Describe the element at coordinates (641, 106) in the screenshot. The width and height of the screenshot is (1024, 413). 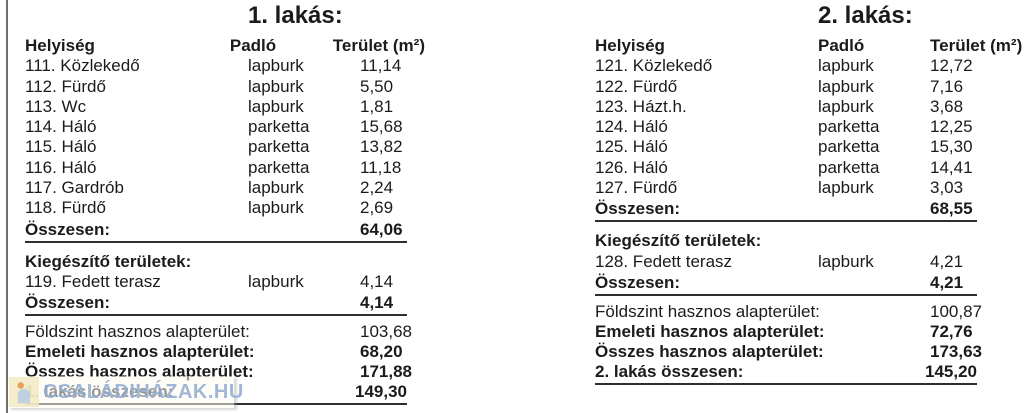
I see `room-name: 123. Házt.h.` at that location.